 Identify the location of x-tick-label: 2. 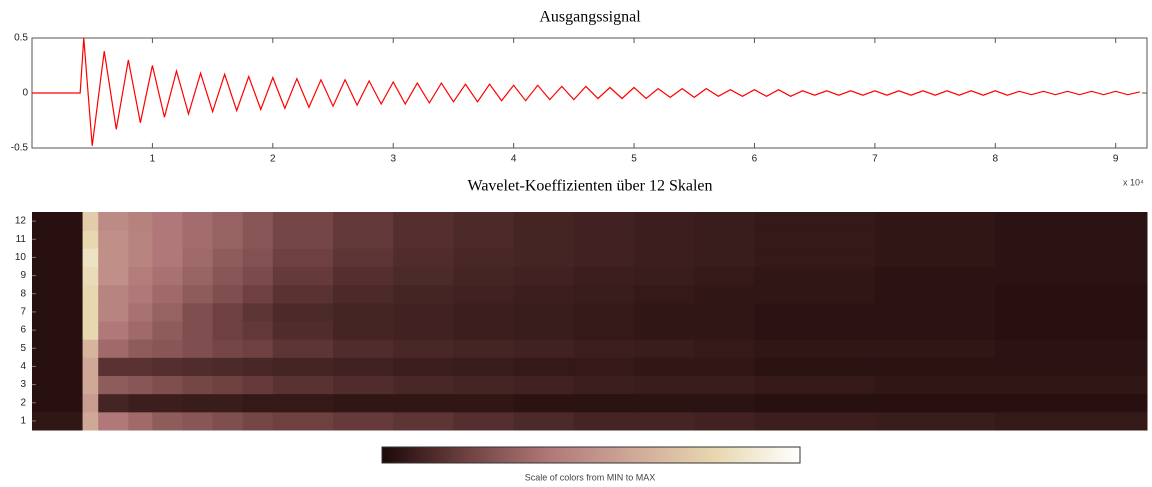
(273, 159).